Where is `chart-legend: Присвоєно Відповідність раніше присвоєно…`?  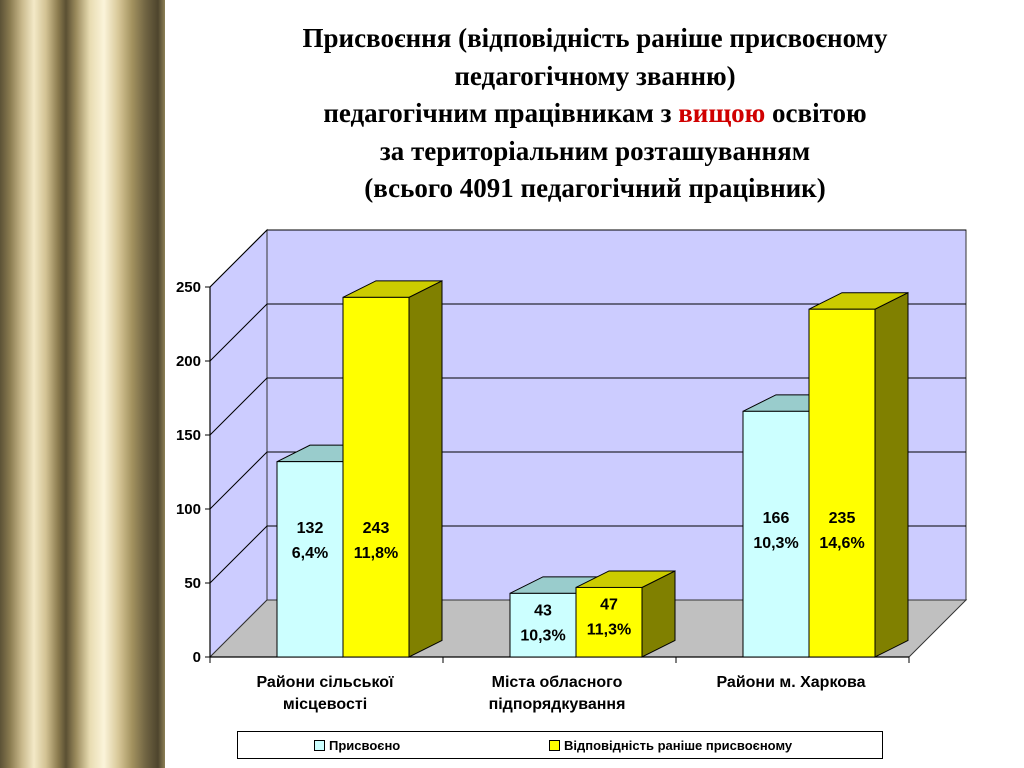
chart-legend: Присвоєно Відповідність раніше присвоєно… is located at coordinates (560, 745).